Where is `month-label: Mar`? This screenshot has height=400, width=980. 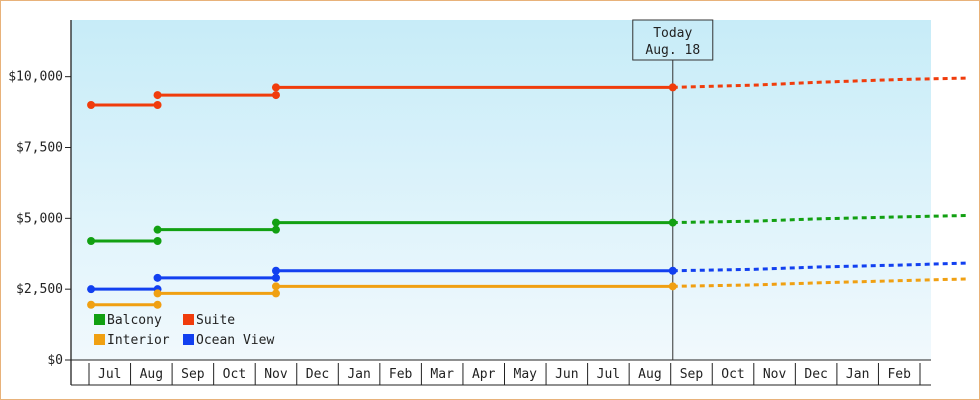 month-label: Mar is located at coordinates (442, 374).